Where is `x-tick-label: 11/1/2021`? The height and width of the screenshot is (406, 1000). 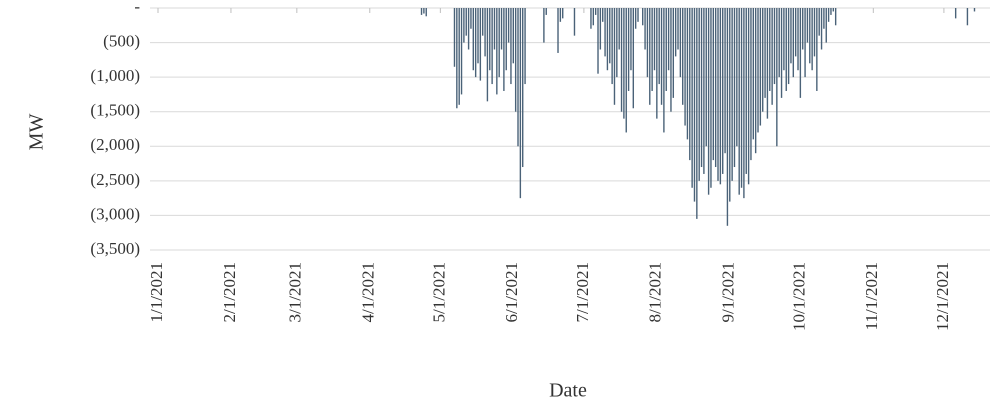
x-tick-label: 11/1/2021 is located at coordinates (871, 296).